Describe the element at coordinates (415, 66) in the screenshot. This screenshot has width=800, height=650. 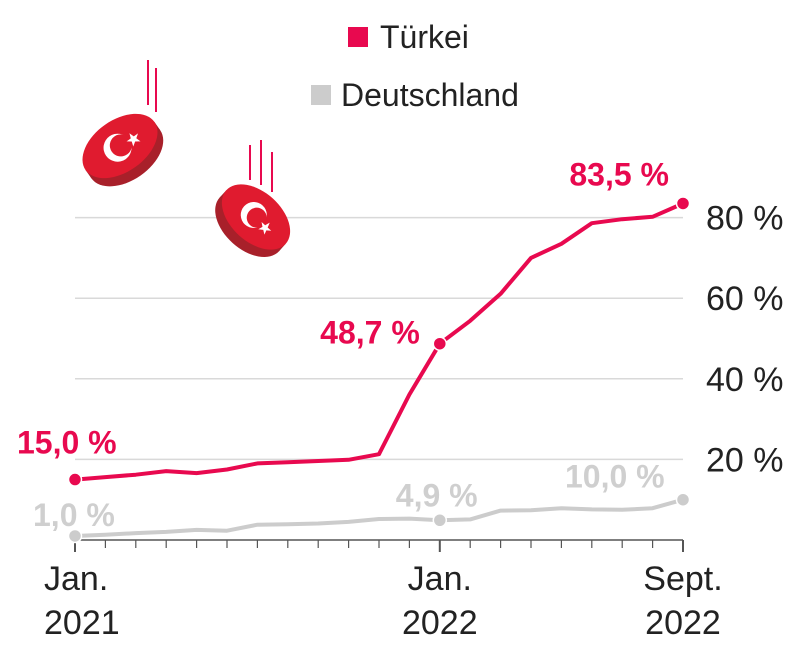
I see `legend: Türkei Deutschland` at that location.